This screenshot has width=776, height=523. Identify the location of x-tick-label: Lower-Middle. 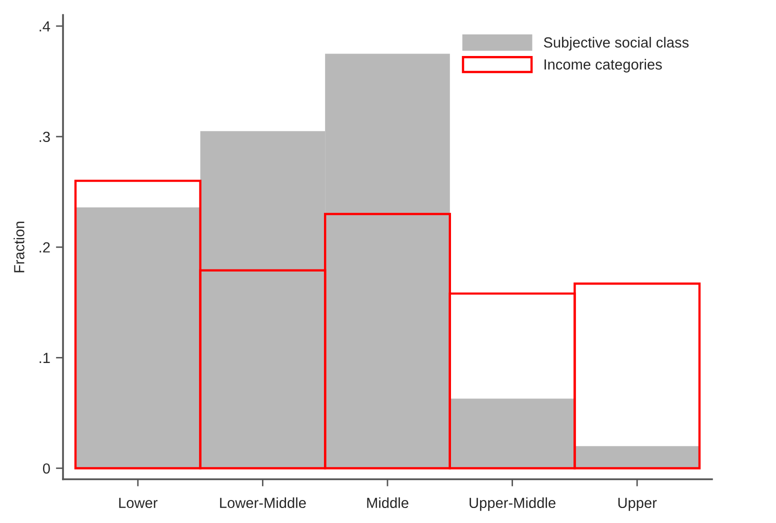
(263, 502).